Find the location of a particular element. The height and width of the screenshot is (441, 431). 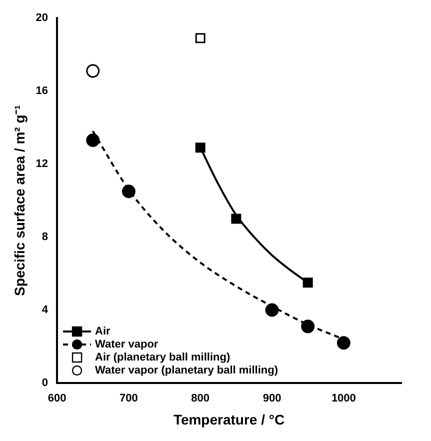

y-tick-label: 4 is located at coordinates (45, 310).